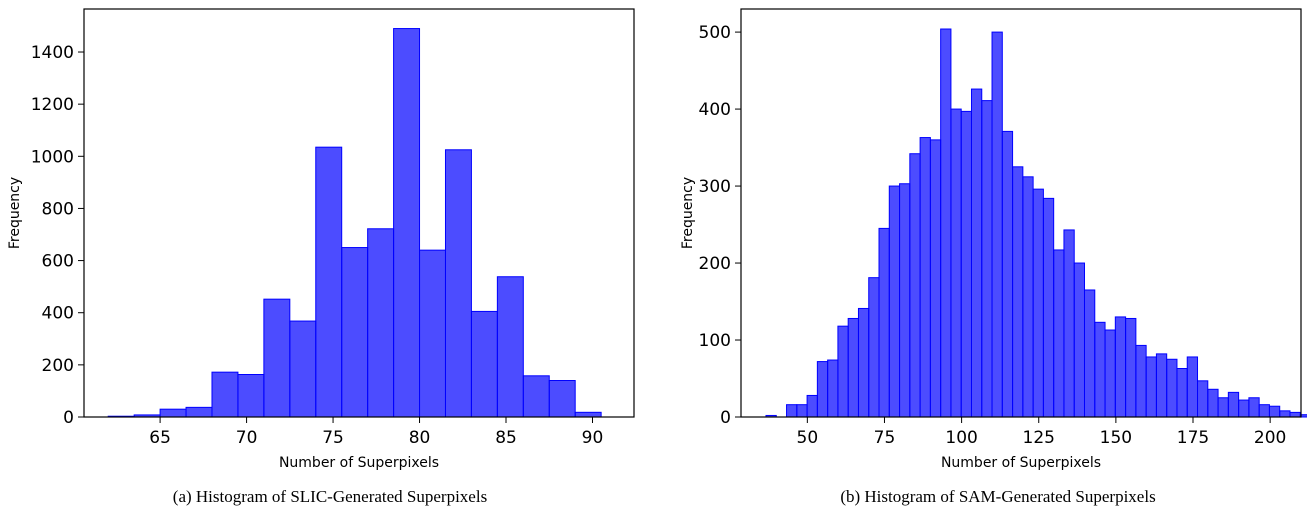 The height and width of the screenshot is (510, 1307). I want to click on y-tick-label: 800, so click(58, 209).